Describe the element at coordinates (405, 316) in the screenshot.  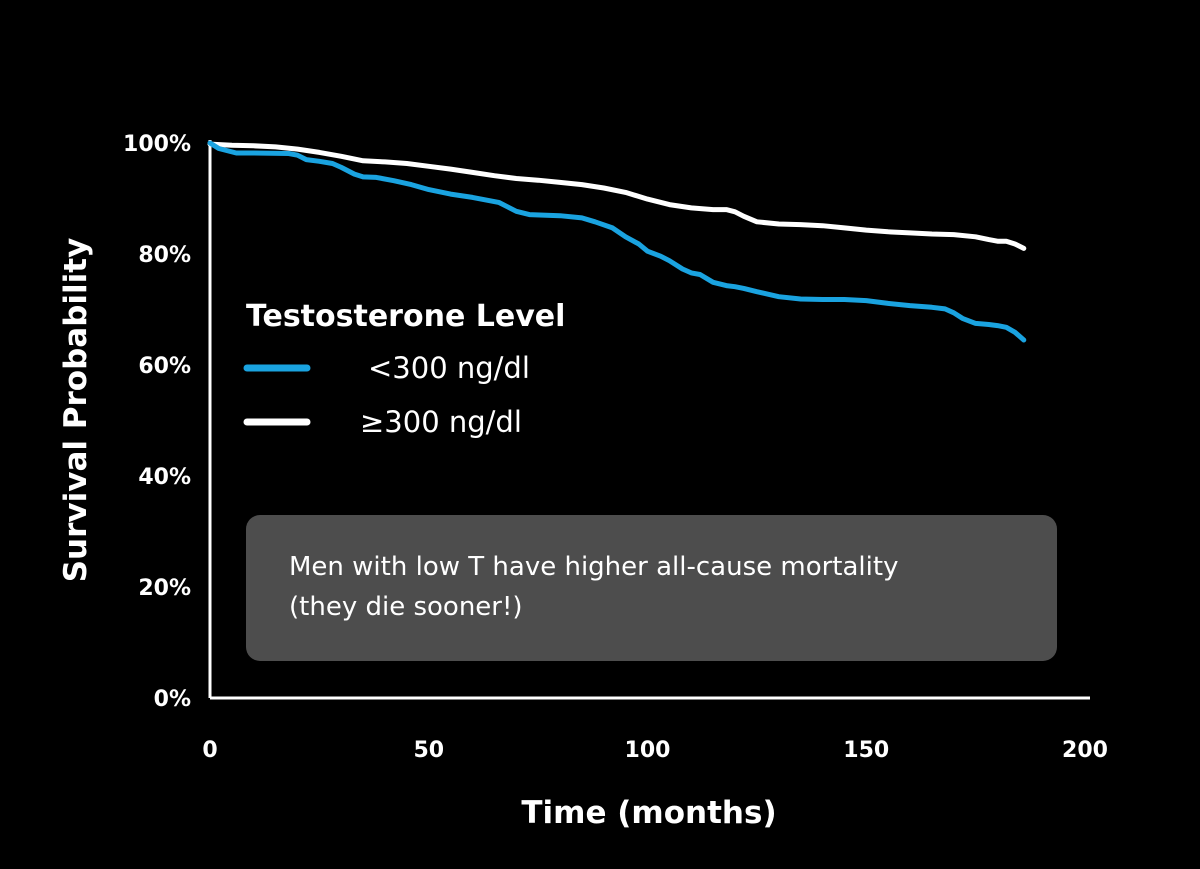
I see `legend-title: Testosterone Level` at that location.